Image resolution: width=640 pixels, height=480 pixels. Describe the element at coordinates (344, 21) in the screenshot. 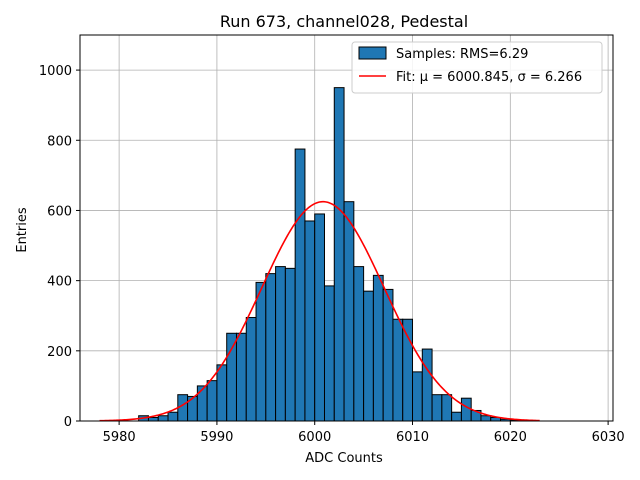

I see `chart-title: Run 673, channel028, Pedestal` at that location.